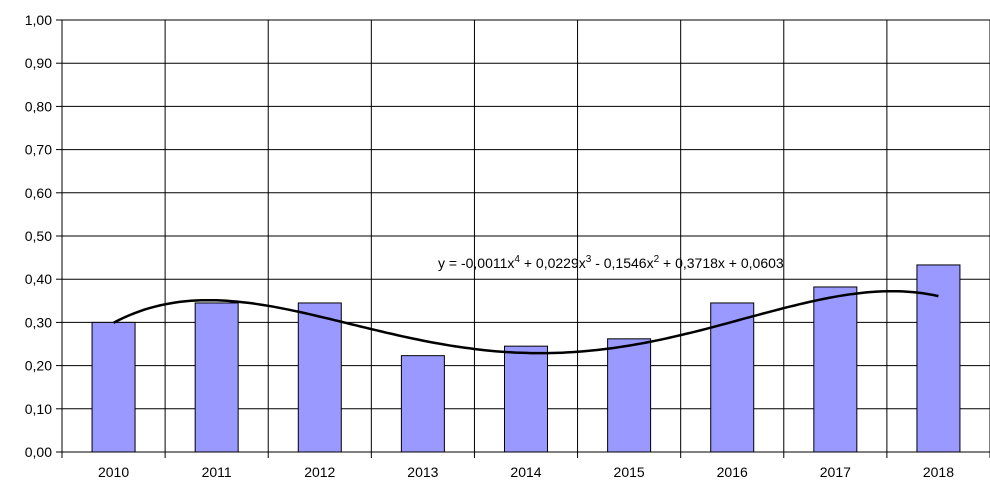  What do you see at coordinates (38, 150) in the screenshot?
I see `y-tick-label: 0,70` at bounding box center [38, 150].